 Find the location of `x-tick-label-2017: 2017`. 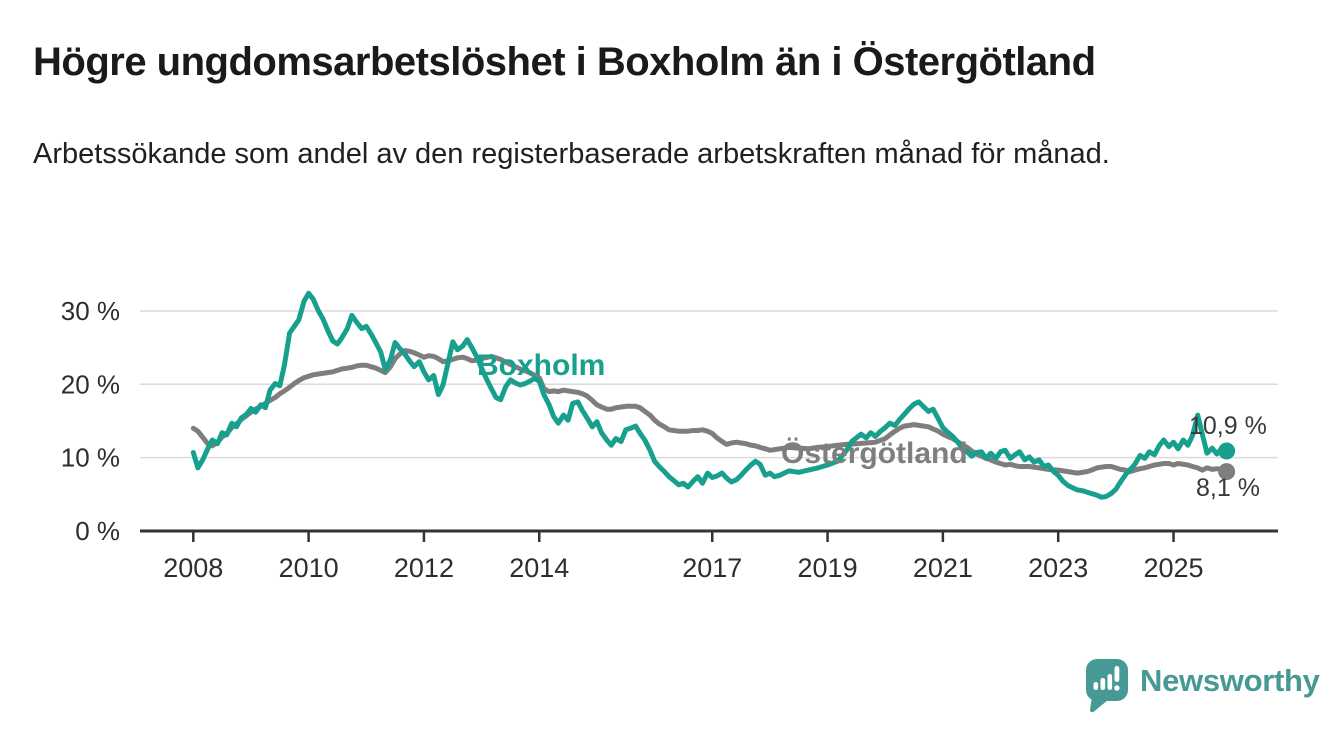

x-tick-label-2017: 2017 is located at coordinates (712, 568).